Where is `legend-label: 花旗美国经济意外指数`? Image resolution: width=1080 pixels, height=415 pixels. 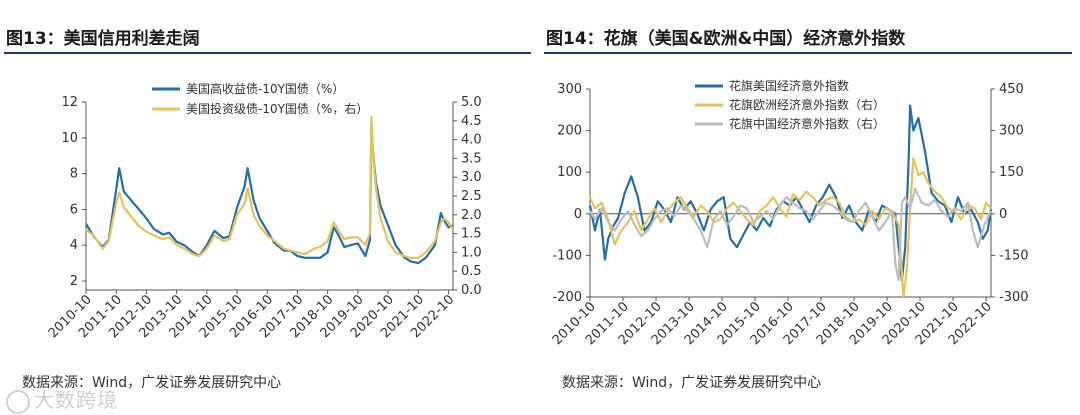
legend-label: 花旗美国经济意外指数 is located at coordinates (789, 85).